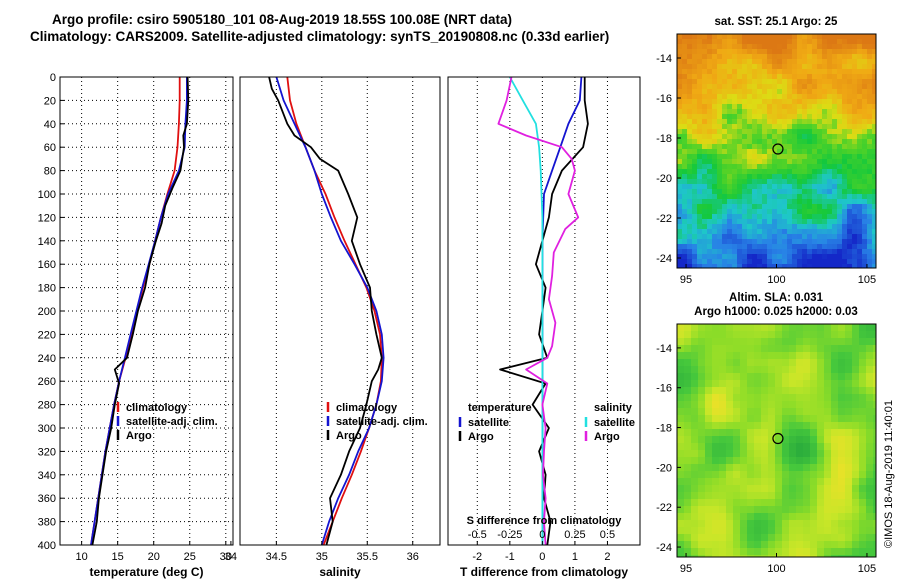 The image size is (900, 580). What do you see at coordinates (140, 311) in the screenshot?
I see `temperature-series-argo` at bounding box center [140, 311].